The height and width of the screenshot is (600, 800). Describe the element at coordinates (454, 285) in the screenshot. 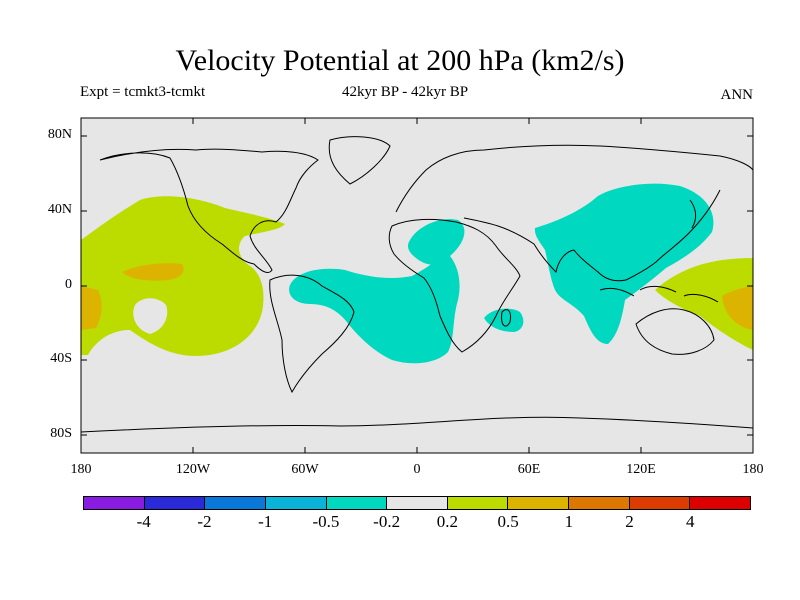

I see `coastline-africa` at that location.